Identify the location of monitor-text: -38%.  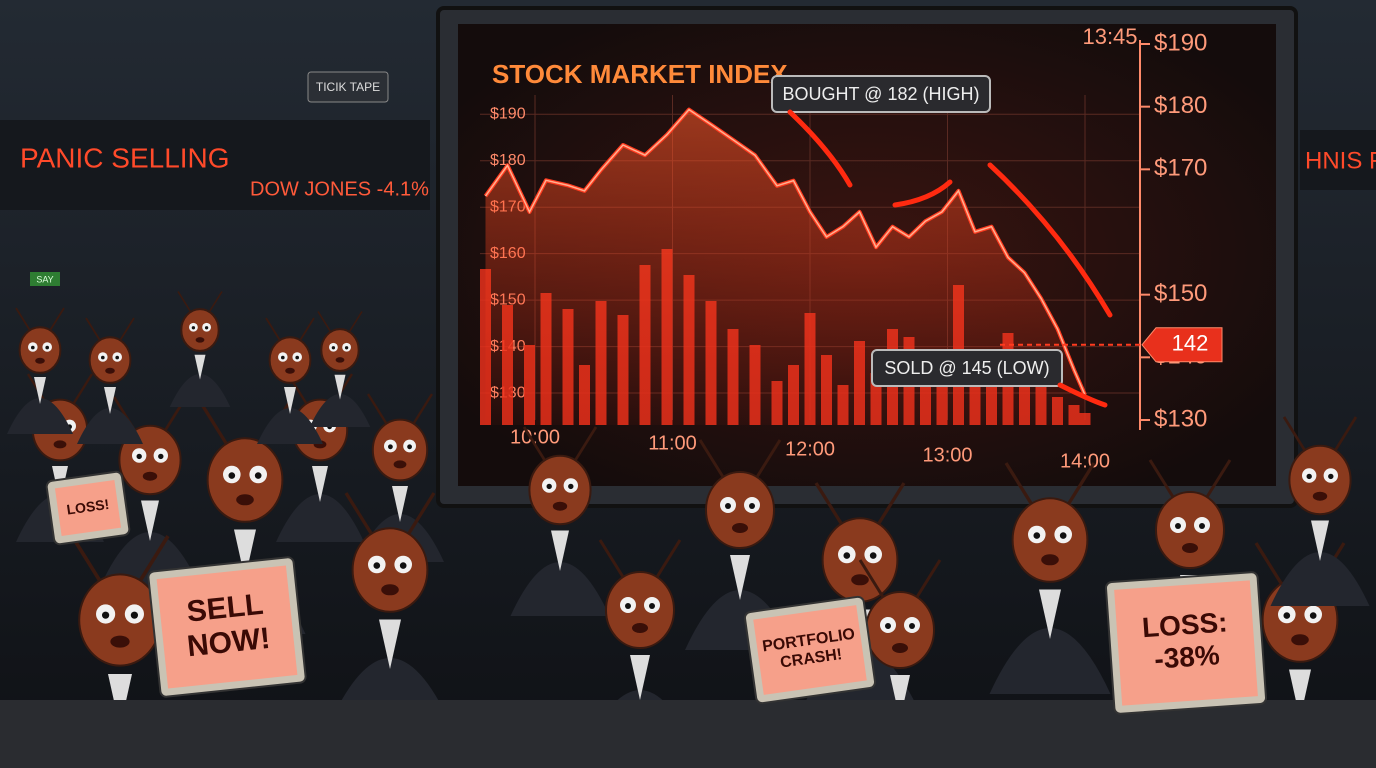
(1186, 656).